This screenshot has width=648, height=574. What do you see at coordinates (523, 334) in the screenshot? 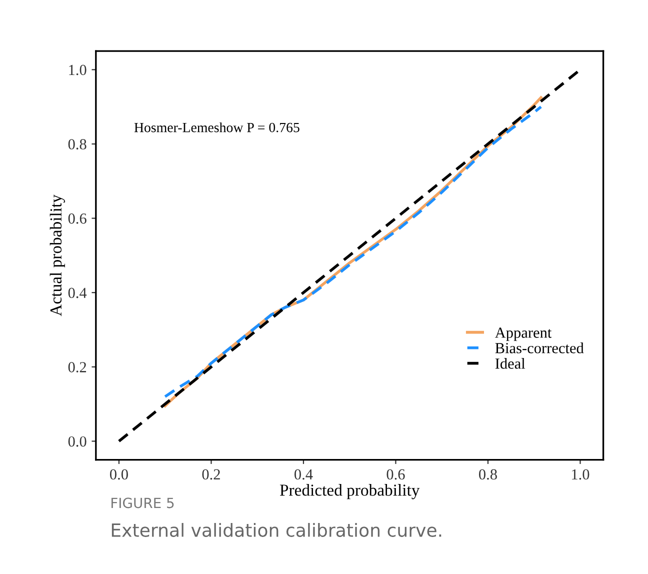
I see `legend-label: Apparent` at bounding box center [523, 334].